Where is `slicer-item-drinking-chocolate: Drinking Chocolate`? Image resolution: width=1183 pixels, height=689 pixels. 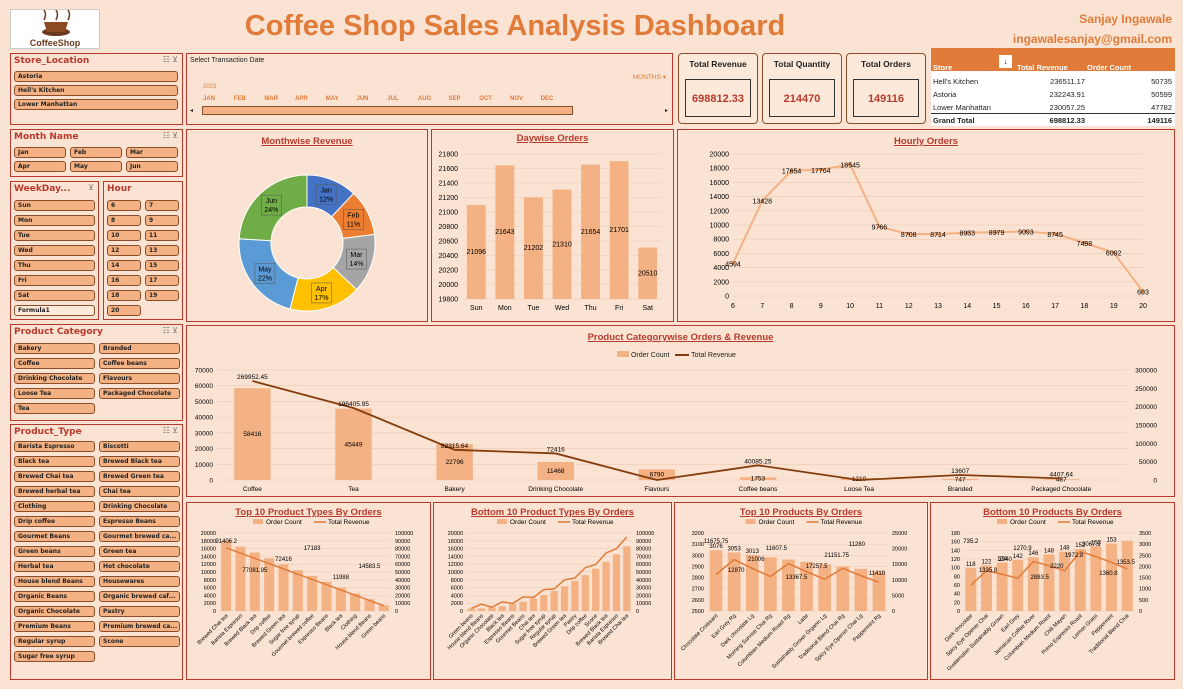
slicer-item-drinking-chocolate: Drinking Chocolate is located at coordinates (54, 378).